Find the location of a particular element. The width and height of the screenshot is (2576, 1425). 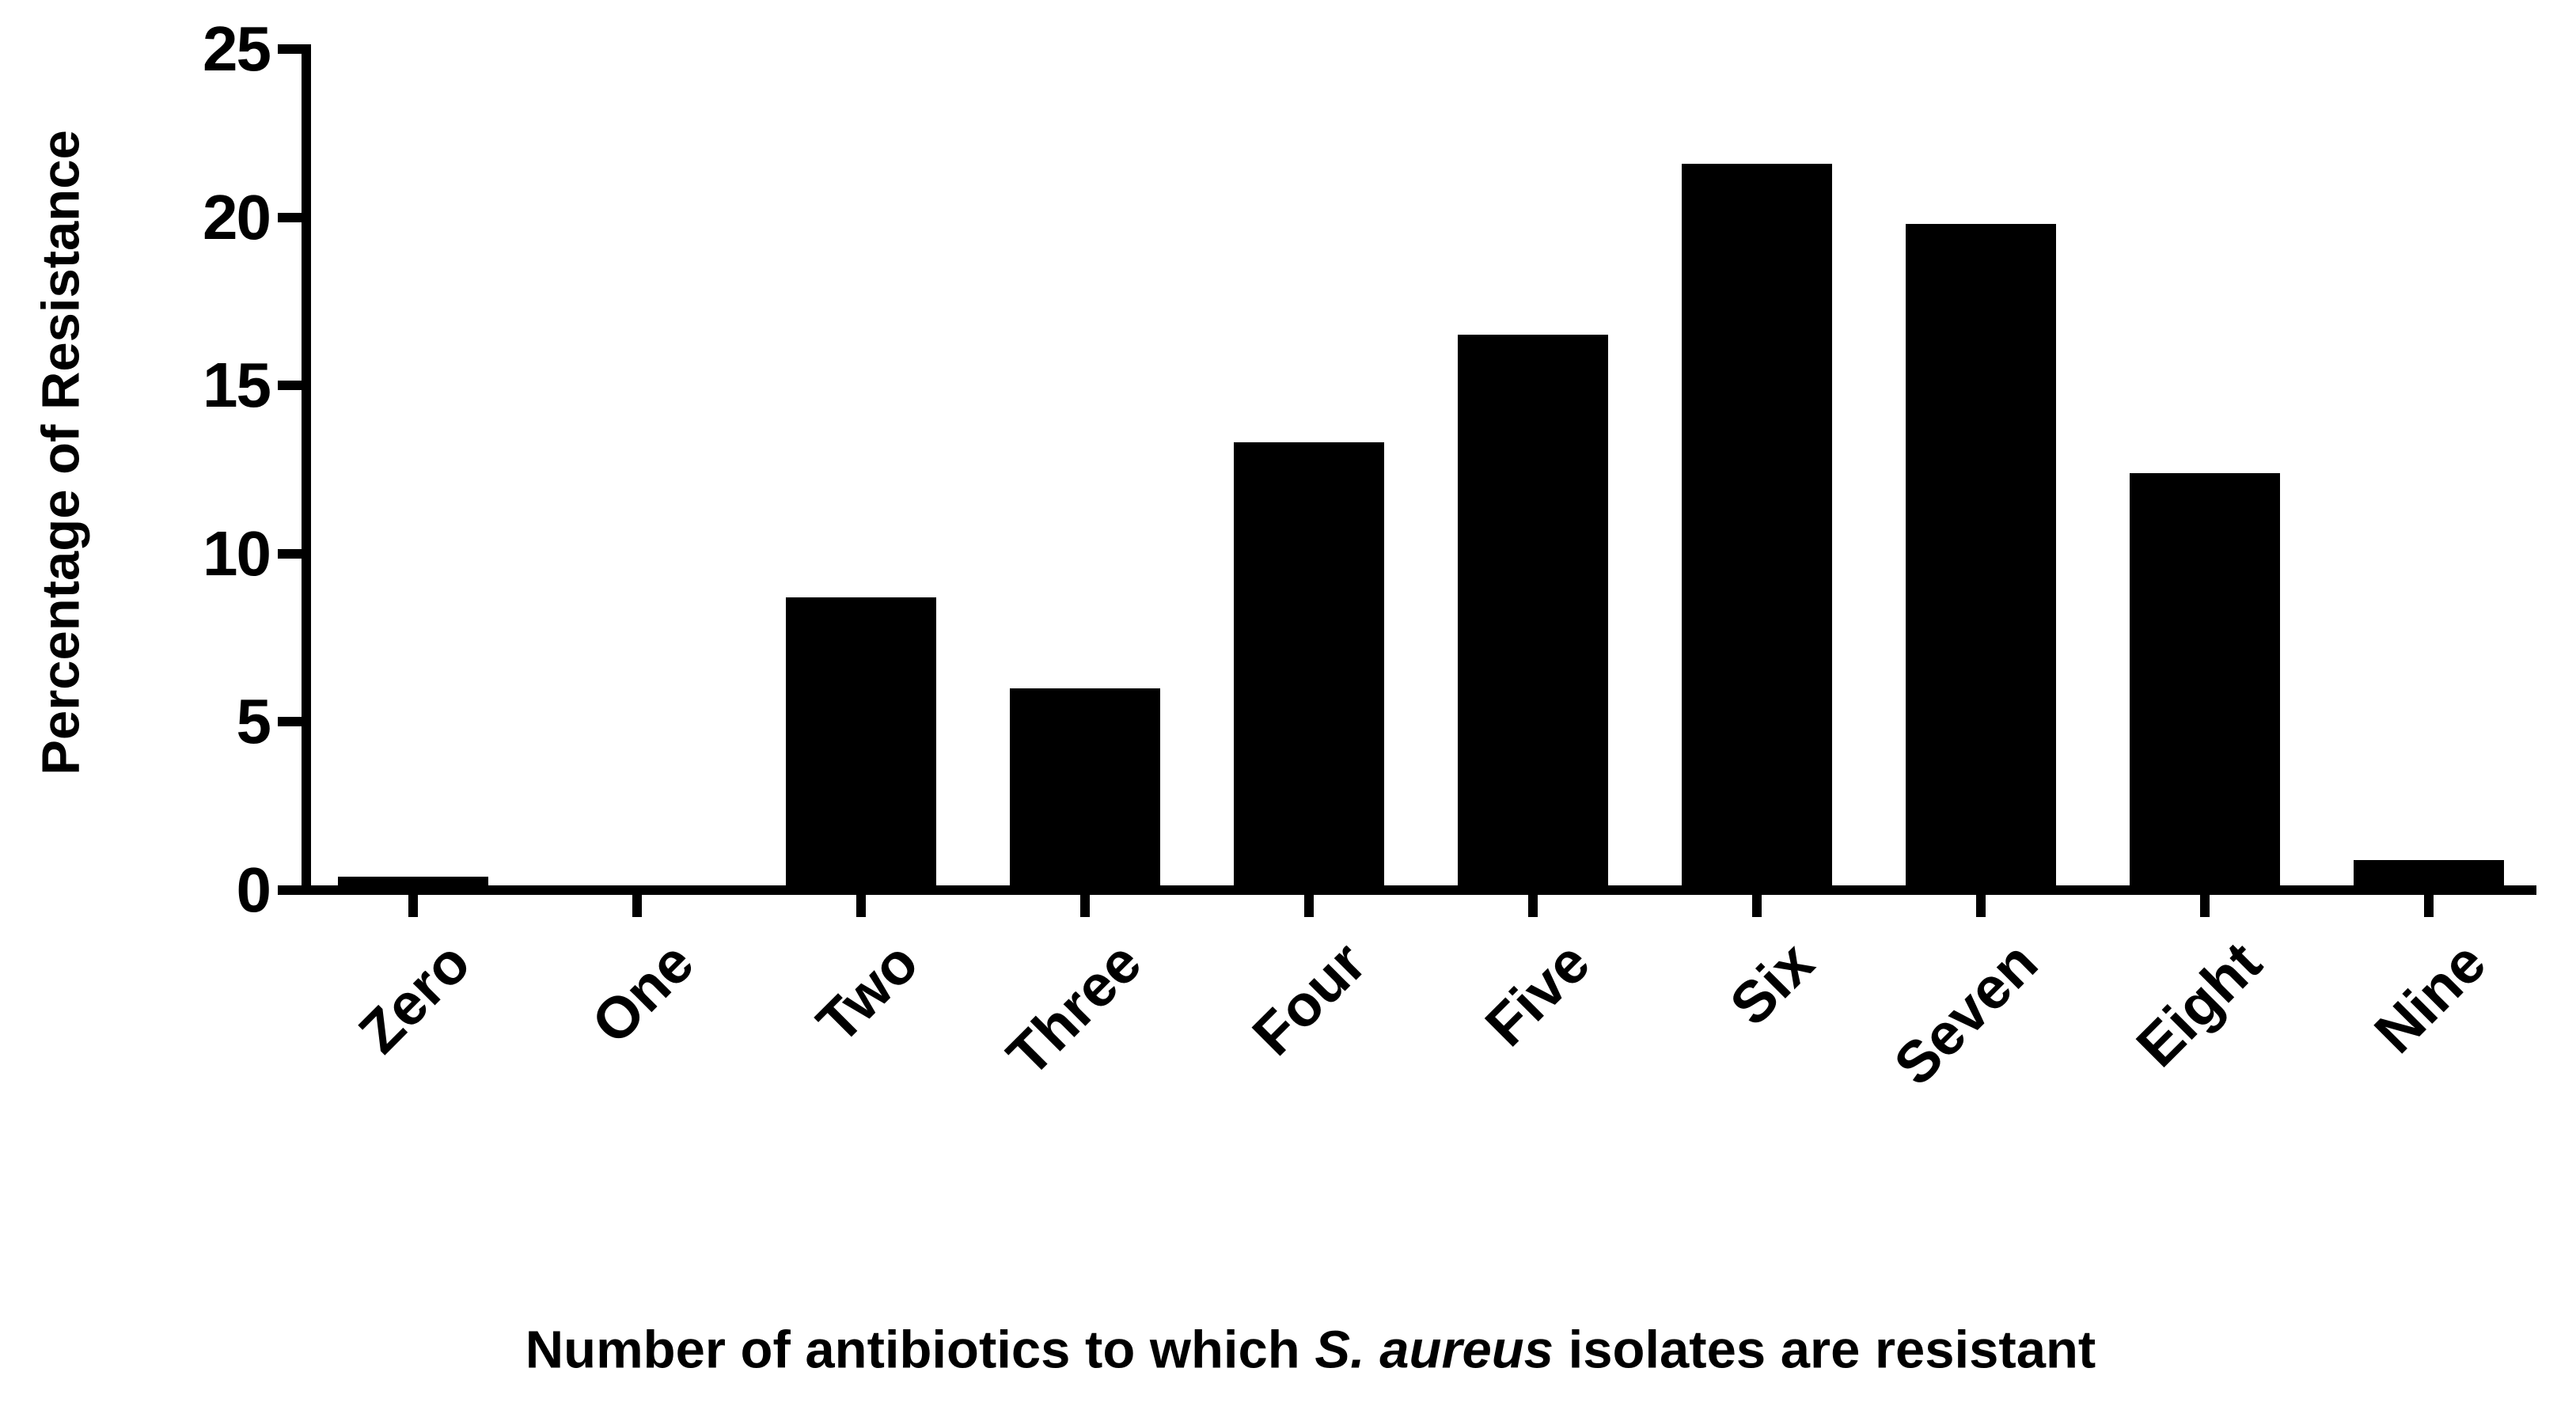

x-tick-label-five: Five is located at coordinates (1537, 994).